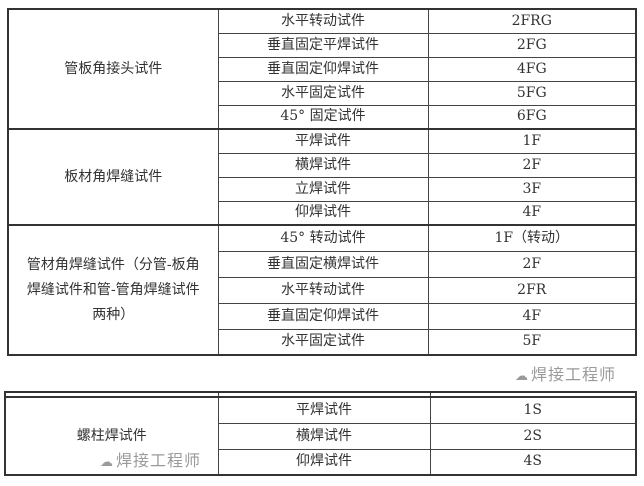 The height and width of the screenshot is (486, 644). I want to click on code-cell: 1F（转动）, so click(532, 238).